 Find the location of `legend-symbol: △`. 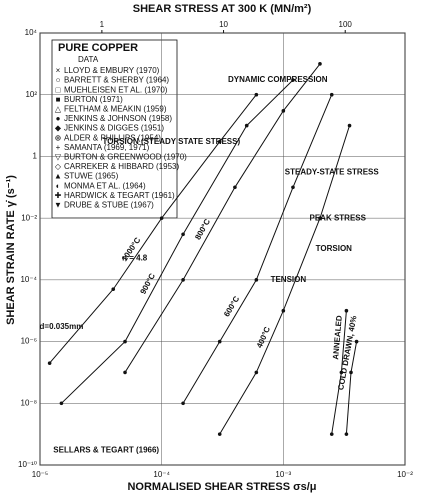

legend-symbol: △ is located at coordinates (58, 109).